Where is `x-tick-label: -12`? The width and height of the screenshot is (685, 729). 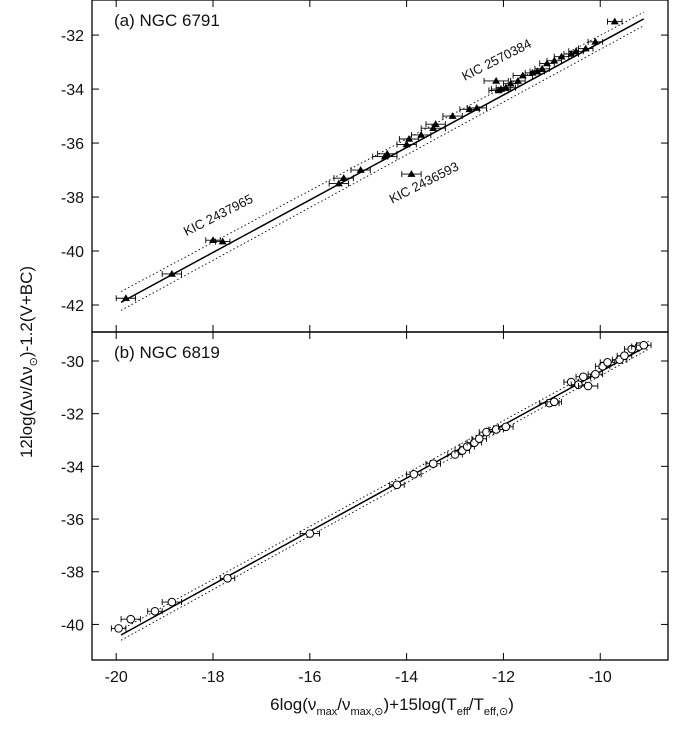 x-tick-label: -12 is located at coordinates (503, 677).